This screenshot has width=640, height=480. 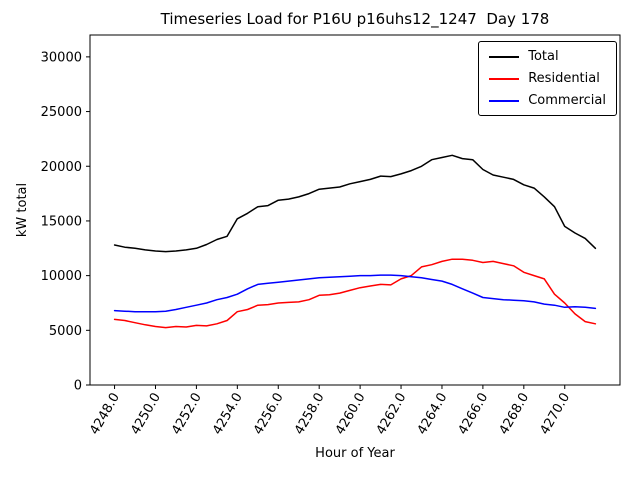 I want to click on x-tick-label: 4260.0, so click(x=351, y=414).